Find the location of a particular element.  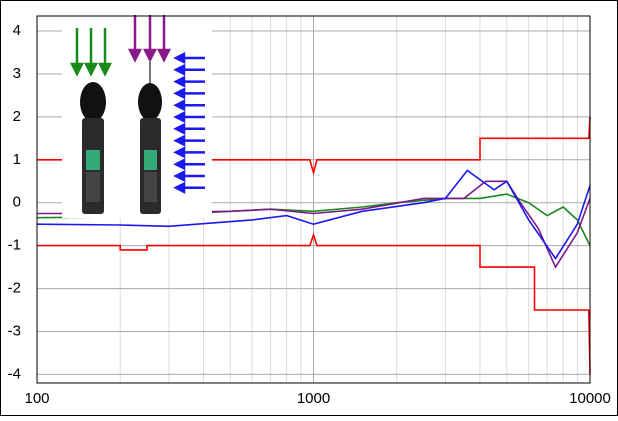

y-tick-label: 3 is located at coordinates (17, 73).